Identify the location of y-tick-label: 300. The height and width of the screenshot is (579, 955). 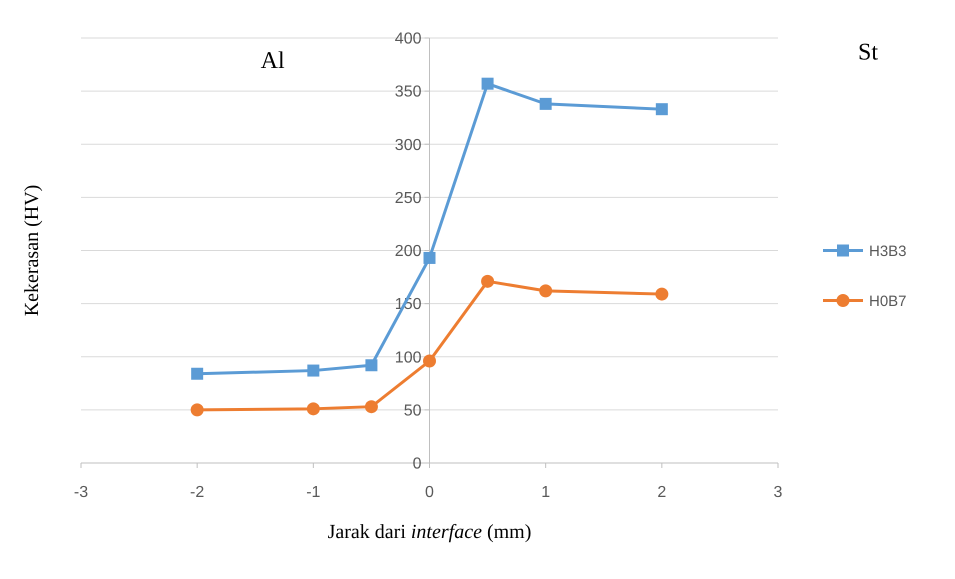
(408, 145).